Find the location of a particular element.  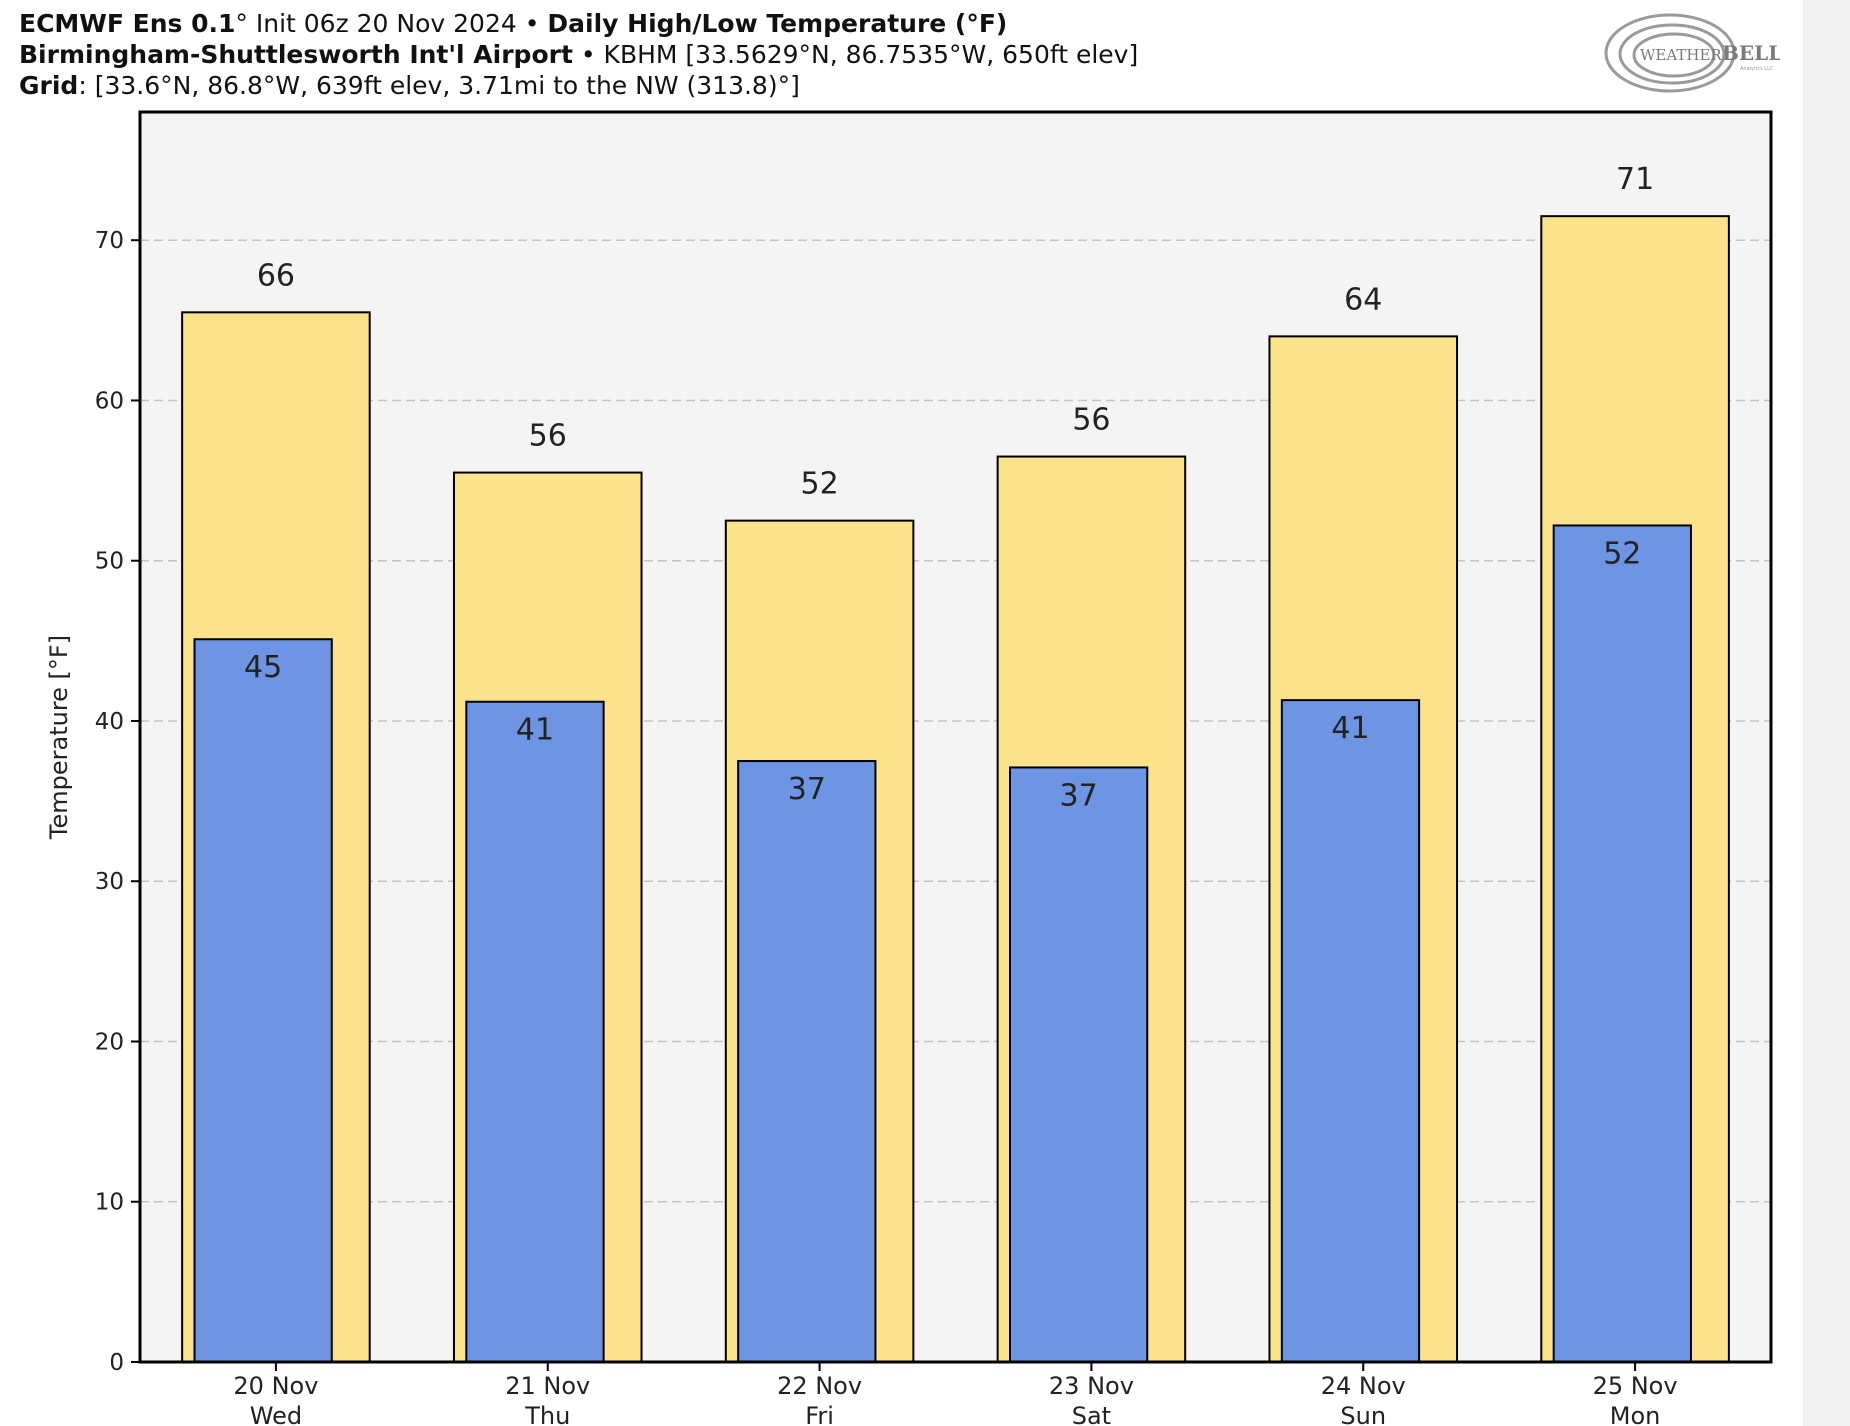

y-axis-label: Temperature [°F] is located at coordinates (59, 737).